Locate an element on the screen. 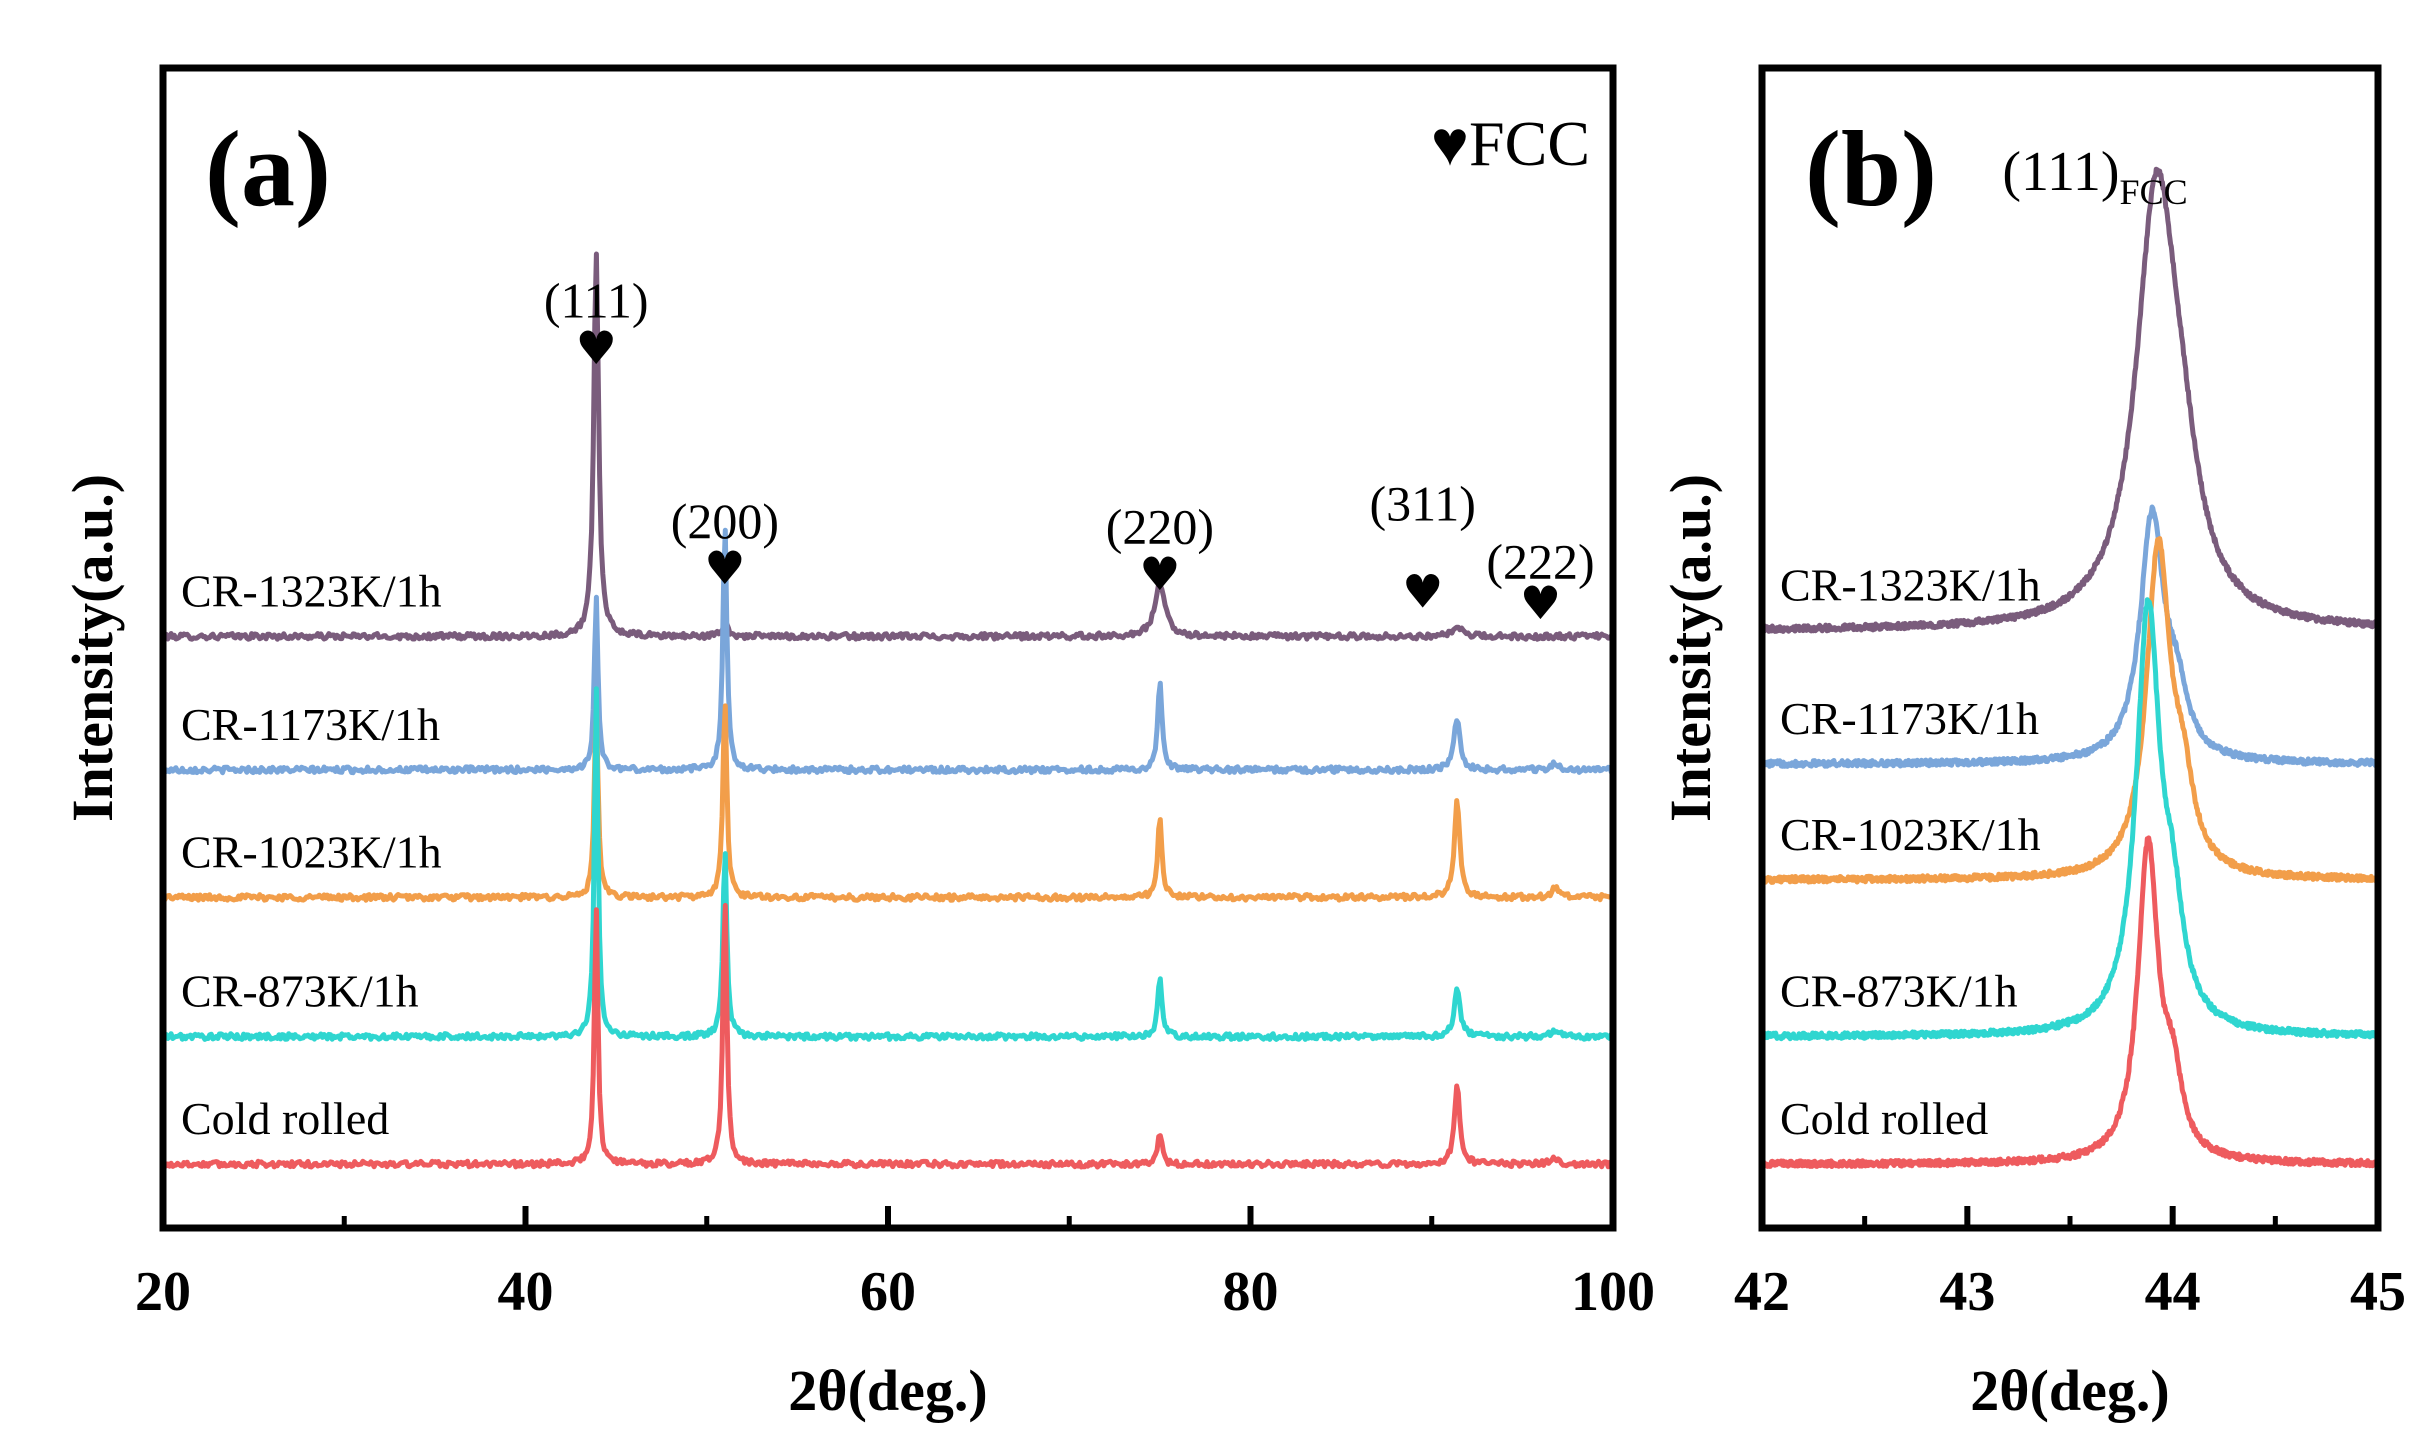  panel-a-label: (a) is located at coordinates (268, 169).